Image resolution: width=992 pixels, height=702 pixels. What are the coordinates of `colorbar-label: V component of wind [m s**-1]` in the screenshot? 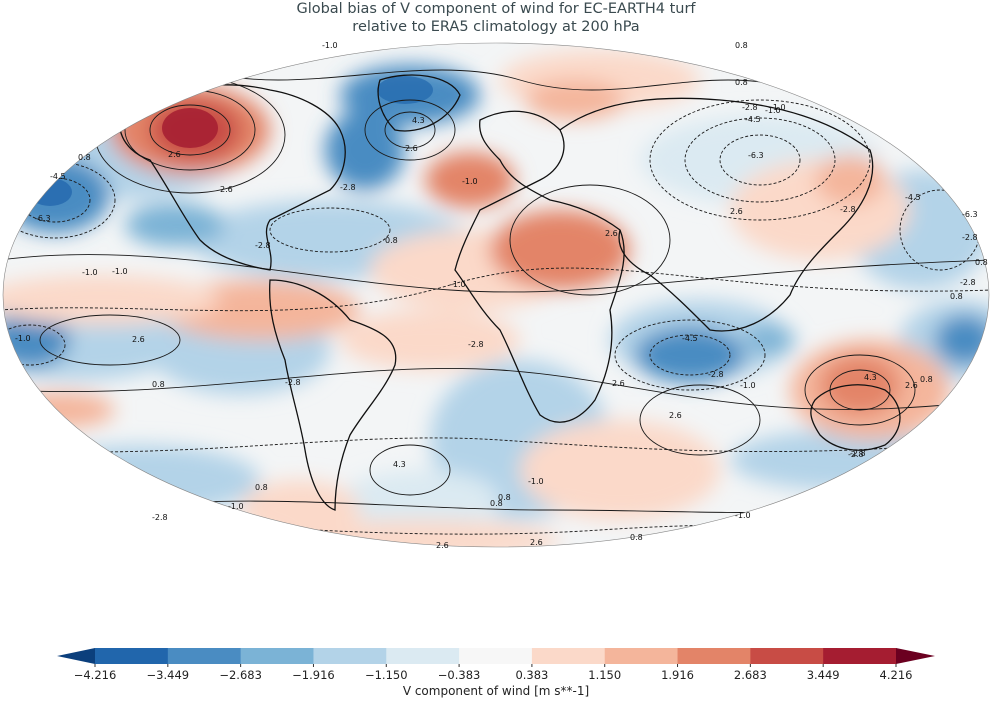 It's located at (496, 691).